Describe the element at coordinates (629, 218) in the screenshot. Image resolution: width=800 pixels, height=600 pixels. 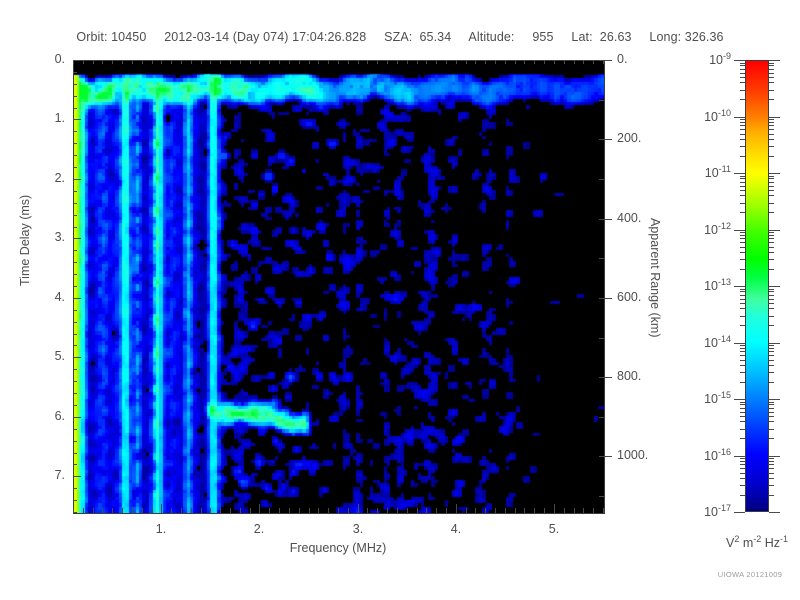
I see `y-tick-label-right: 400.` at that location.